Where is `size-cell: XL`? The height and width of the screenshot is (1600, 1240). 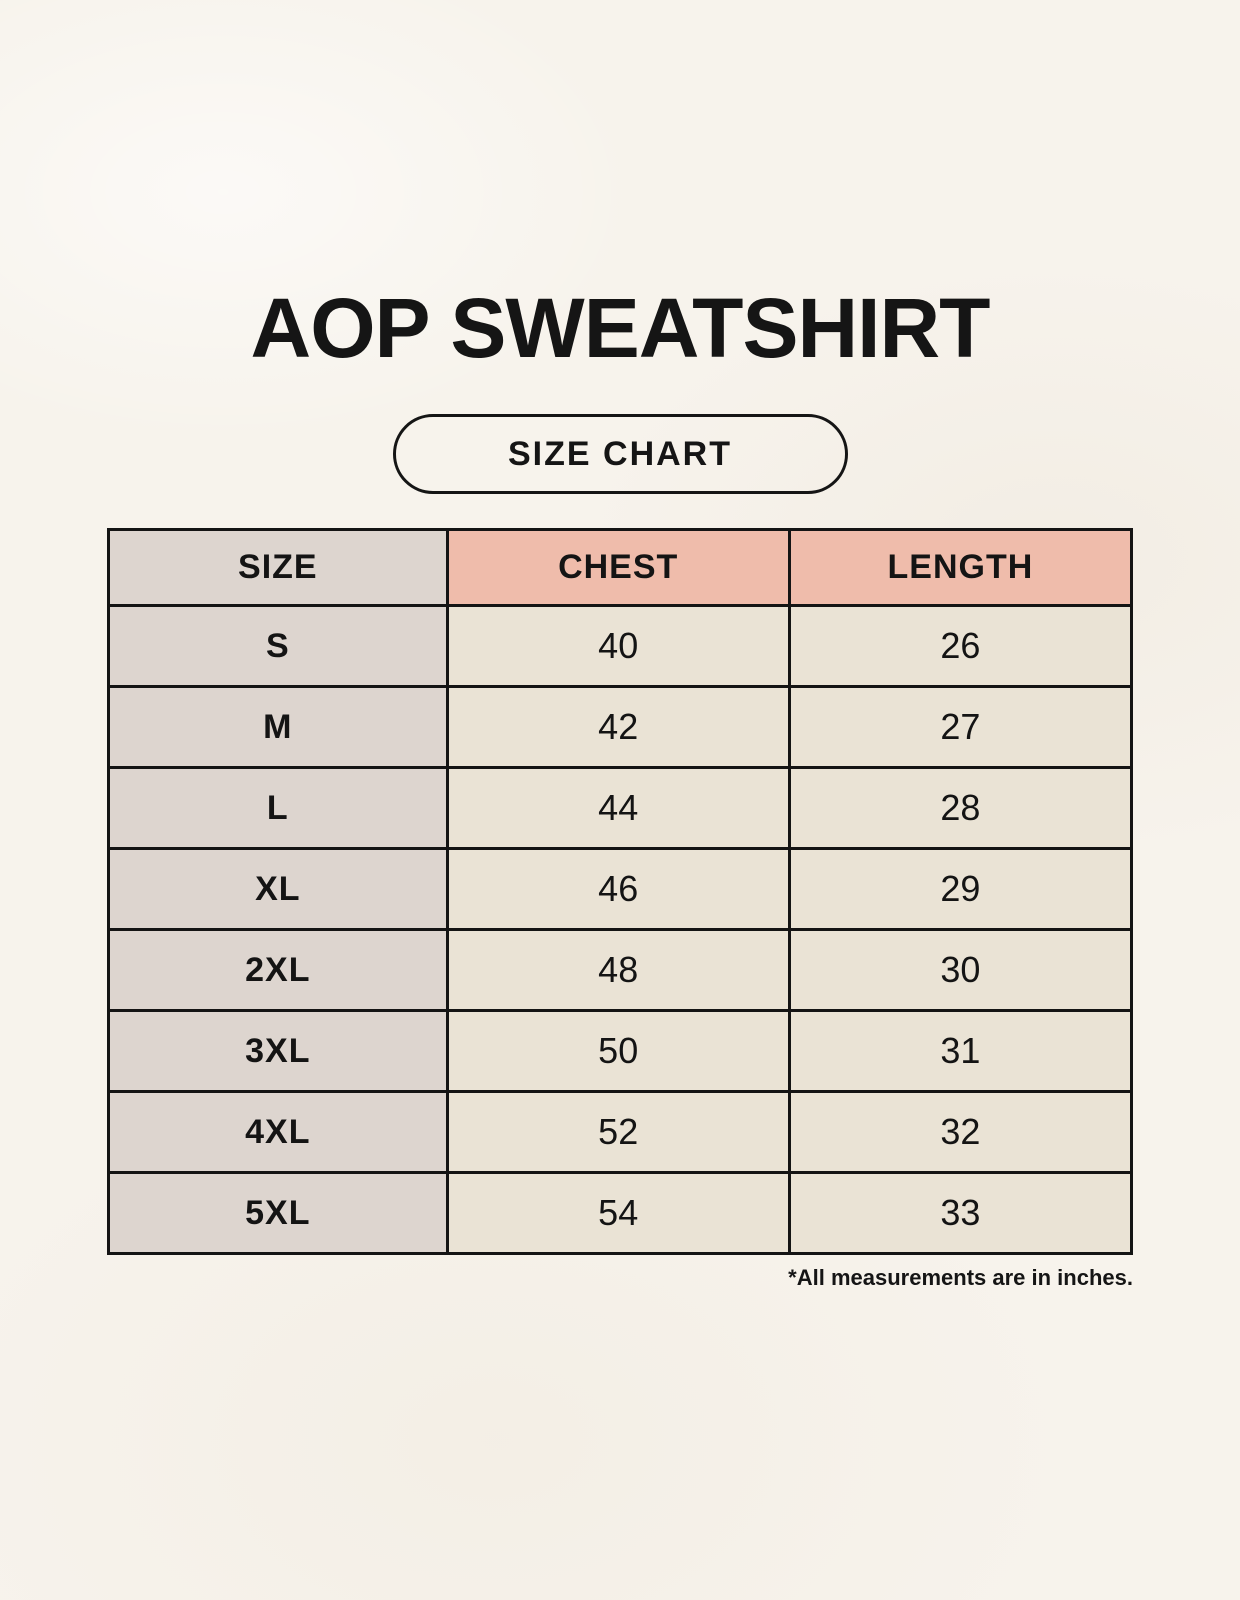
size-cell: XL is located at coordinates (278, 889).